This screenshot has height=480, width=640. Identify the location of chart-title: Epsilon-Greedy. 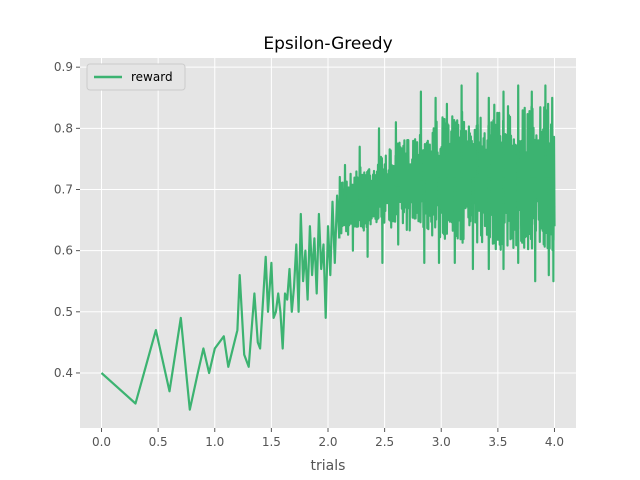
(327, 44).